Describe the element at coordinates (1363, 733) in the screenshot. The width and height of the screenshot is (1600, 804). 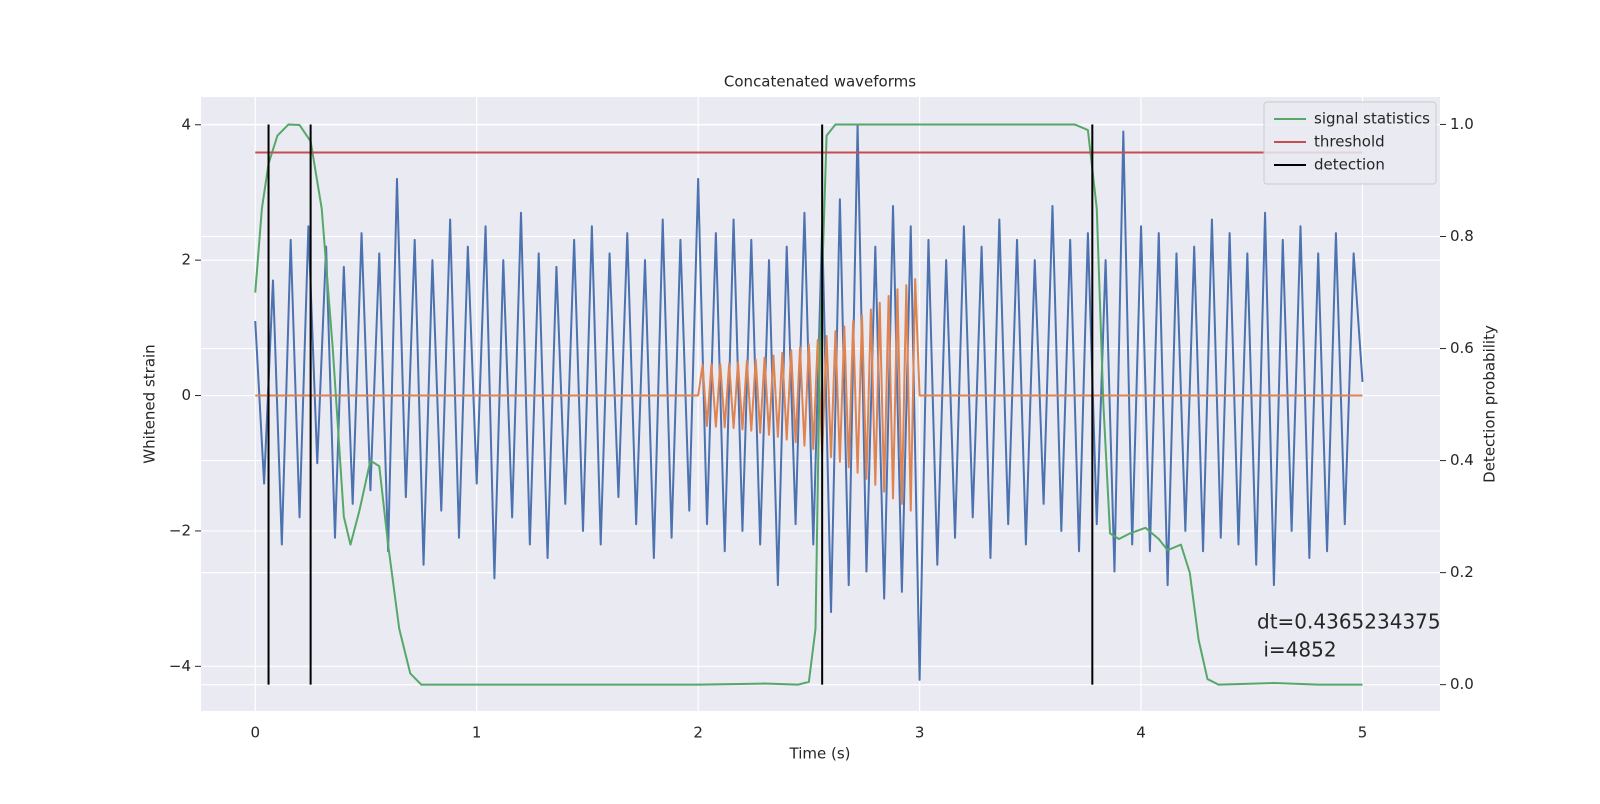
I see `x-tick-label: 5` at that location.